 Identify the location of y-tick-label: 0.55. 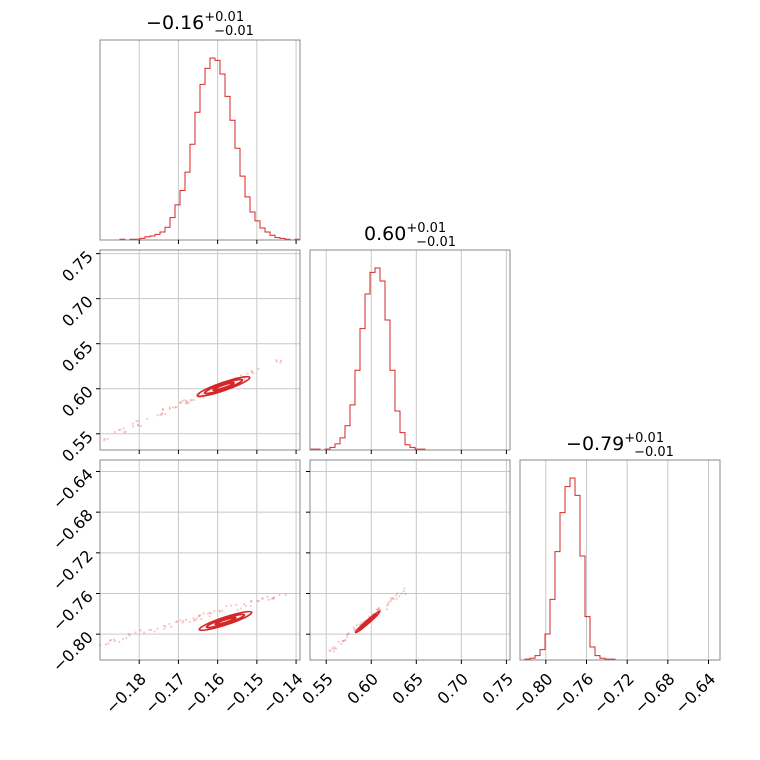
(77, 446).